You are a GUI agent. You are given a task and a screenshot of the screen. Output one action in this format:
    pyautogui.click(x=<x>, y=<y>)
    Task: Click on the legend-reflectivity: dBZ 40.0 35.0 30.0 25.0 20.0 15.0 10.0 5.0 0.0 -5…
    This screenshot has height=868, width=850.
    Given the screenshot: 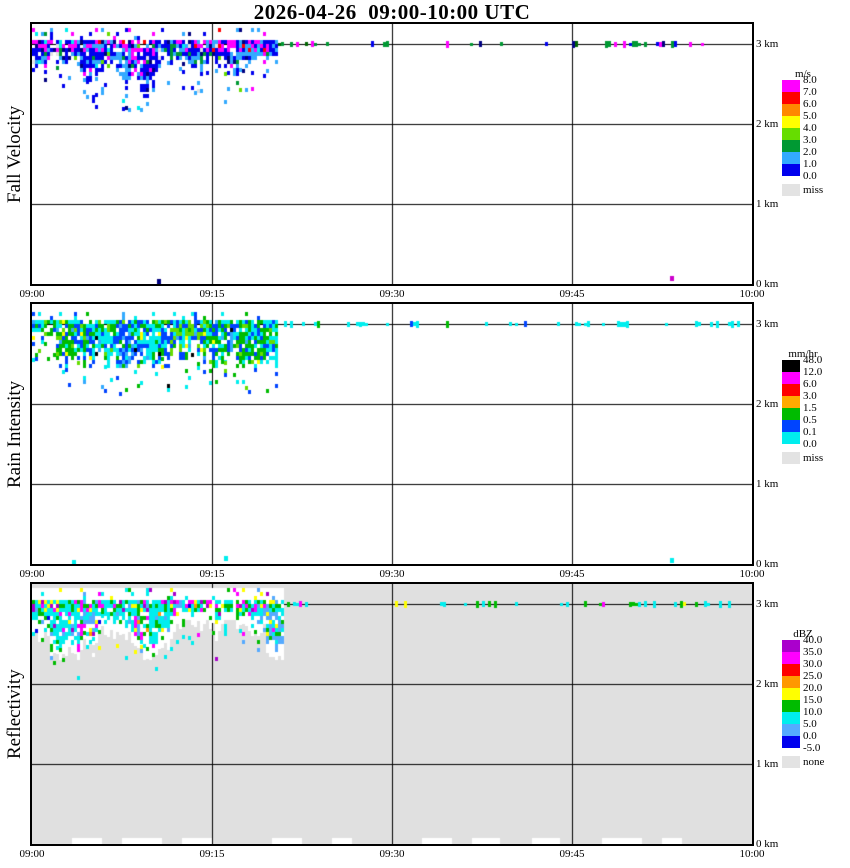 What is the action you would take?
    pyautogui.click(x=813, y=698)
    